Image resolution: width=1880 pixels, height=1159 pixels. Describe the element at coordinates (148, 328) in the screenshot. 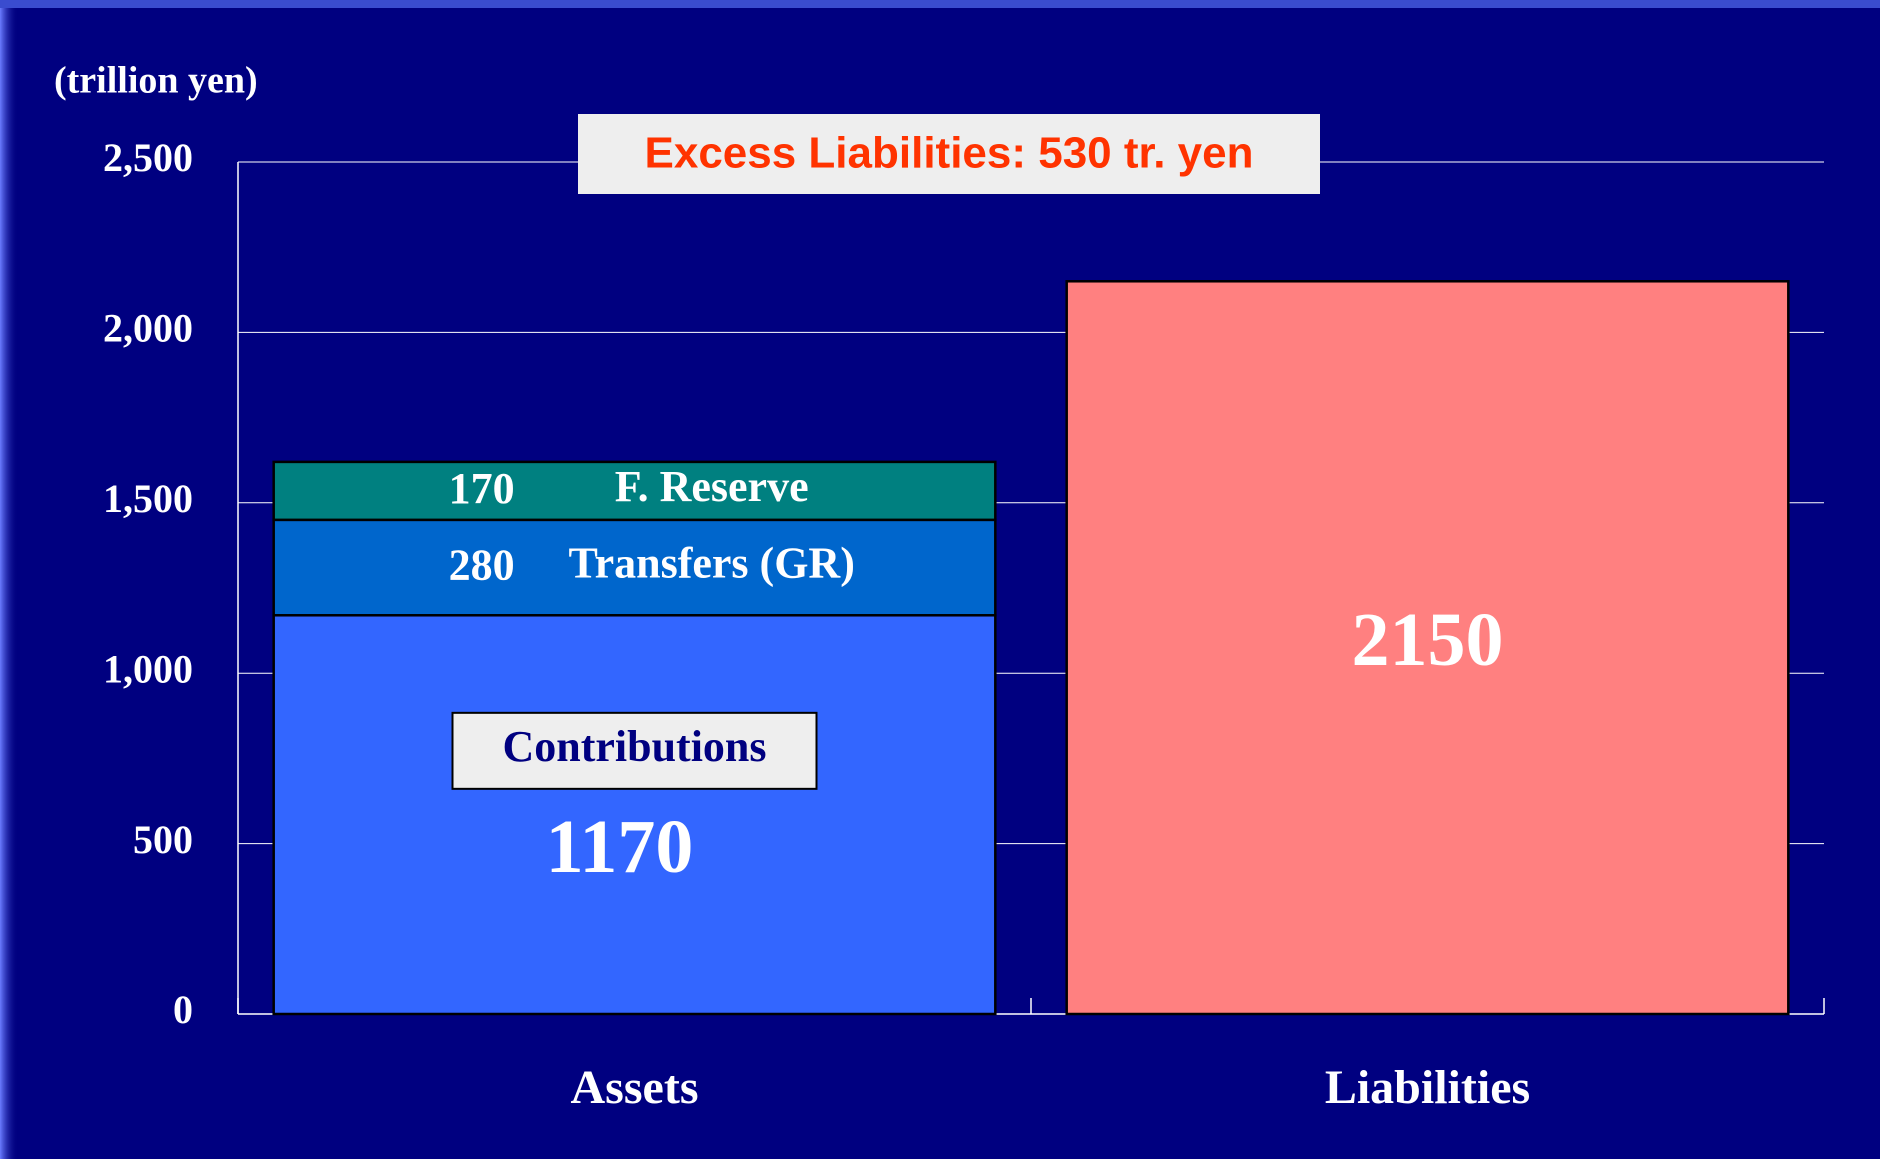

I see `y-tick-label: 2,000` at that location.